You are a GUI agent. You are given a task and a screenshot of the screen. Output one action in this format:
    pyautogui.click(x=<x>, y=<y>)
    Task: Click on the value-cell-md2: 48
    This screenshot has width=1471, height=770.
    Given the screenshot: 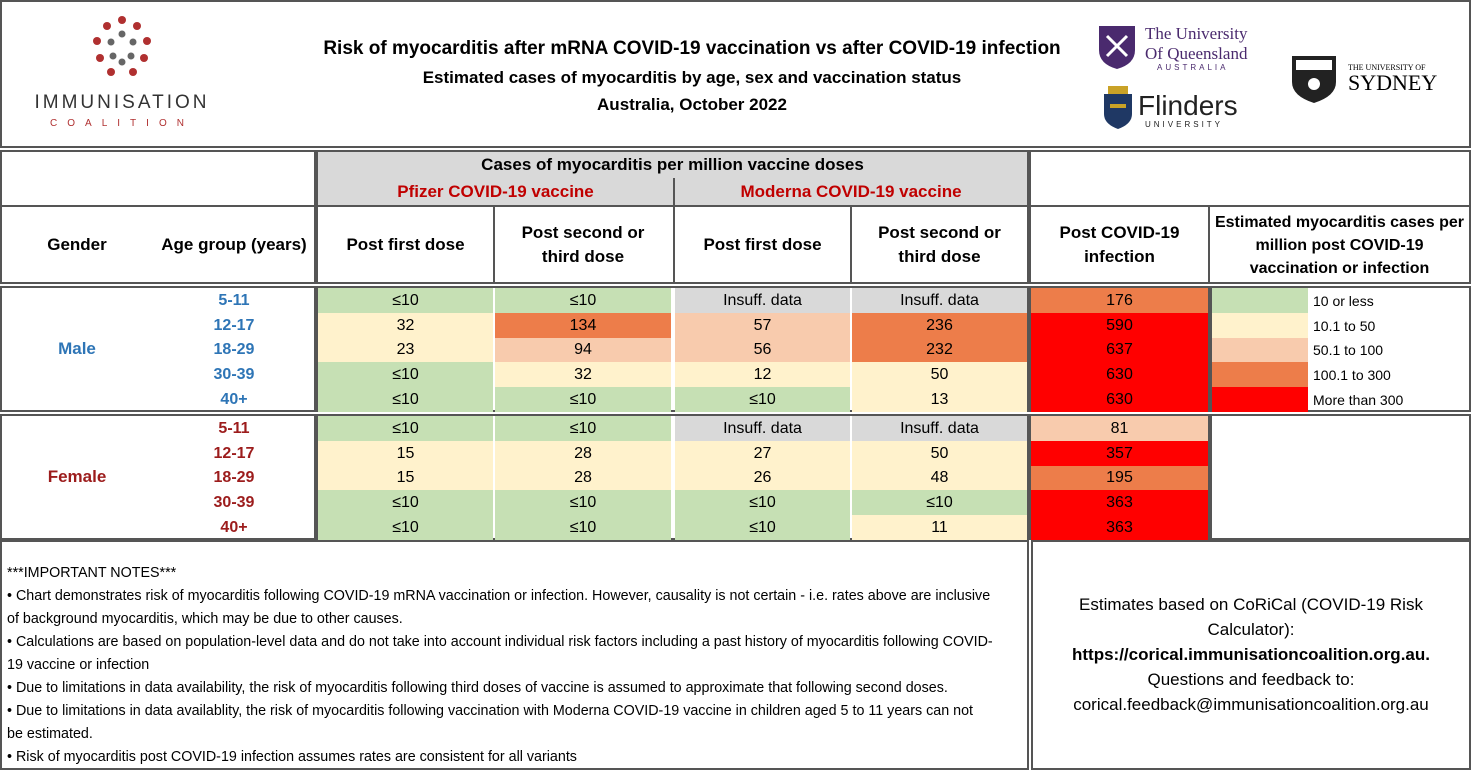 What is the action you would take?
    pyautogui.click(x=939, y=478)
    